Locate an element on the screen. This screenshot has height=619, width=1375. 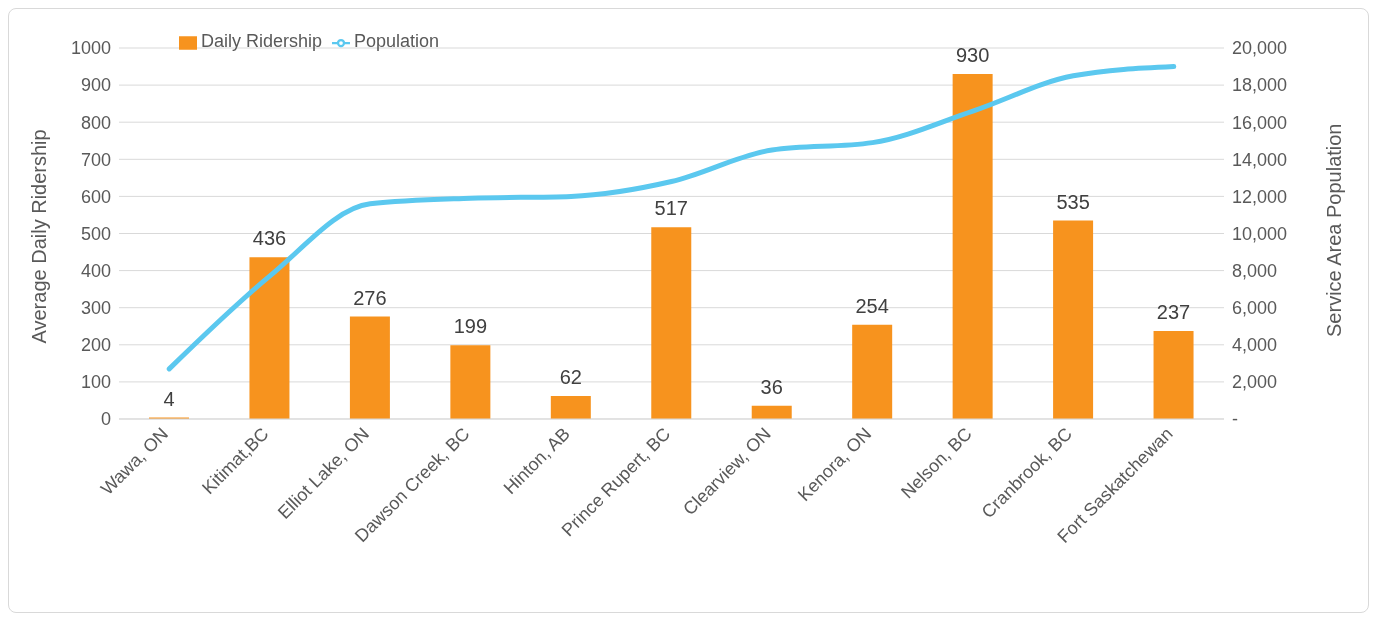
data-label: 535 is located at coordinates (1073, 201).